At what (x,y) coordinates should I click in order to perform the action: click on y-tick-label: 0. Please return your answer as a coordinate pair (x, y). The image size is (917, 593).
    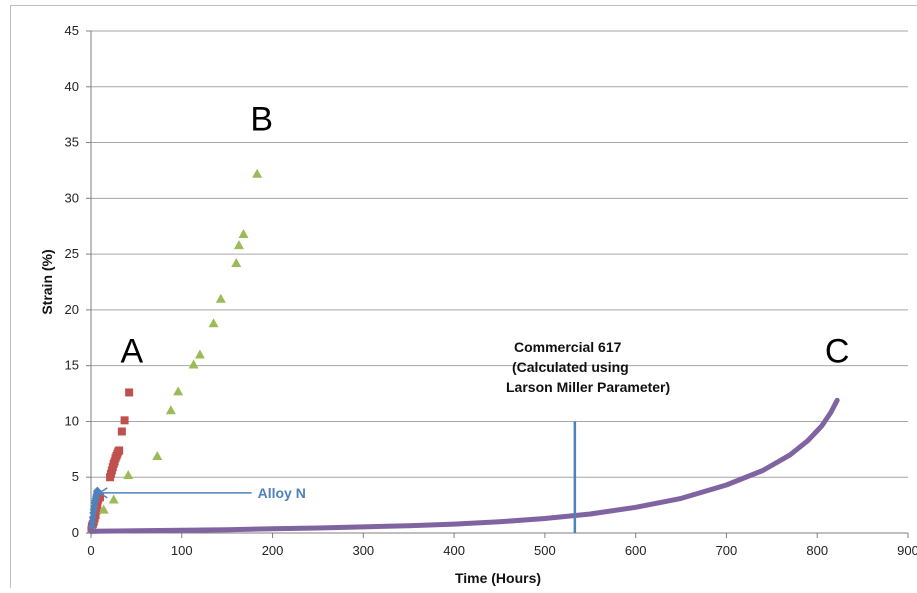
    Looking at the image, I should click on (75, 532).